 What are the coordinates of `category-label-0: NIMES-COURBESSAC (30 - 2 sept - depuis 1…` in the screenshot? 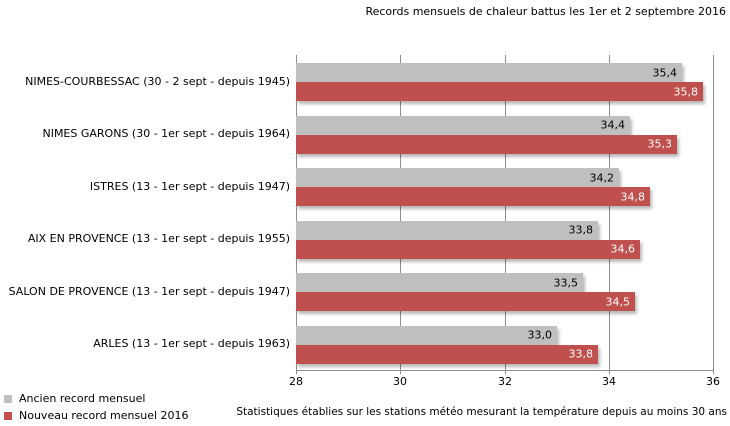 It's located at (157, 81).